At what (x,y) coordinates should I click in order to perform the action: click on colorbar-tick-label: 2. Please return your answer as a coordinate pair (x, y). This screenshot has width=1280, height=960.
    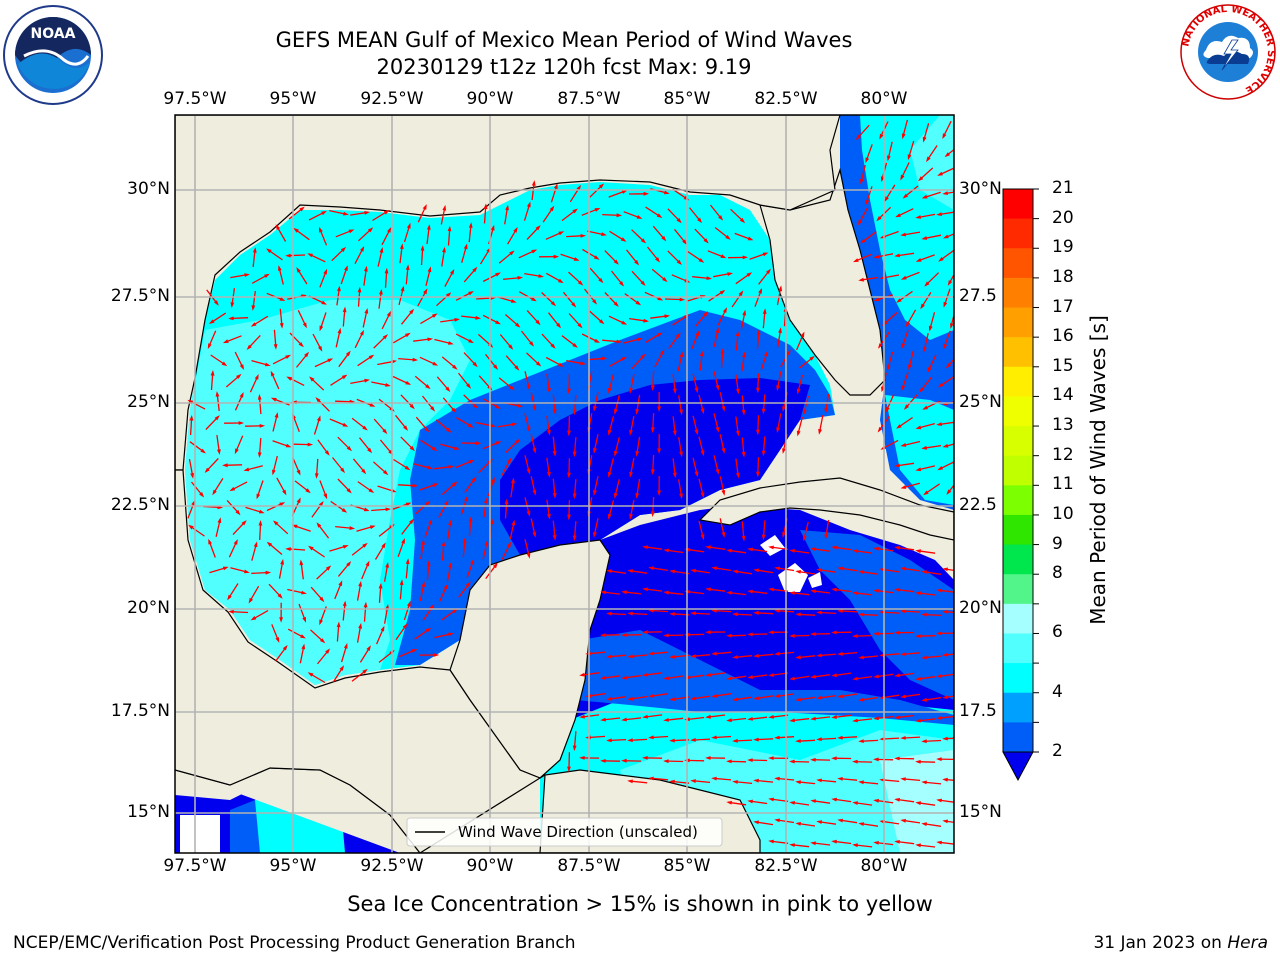
    Looking at the image, I should click on (1057, 751).